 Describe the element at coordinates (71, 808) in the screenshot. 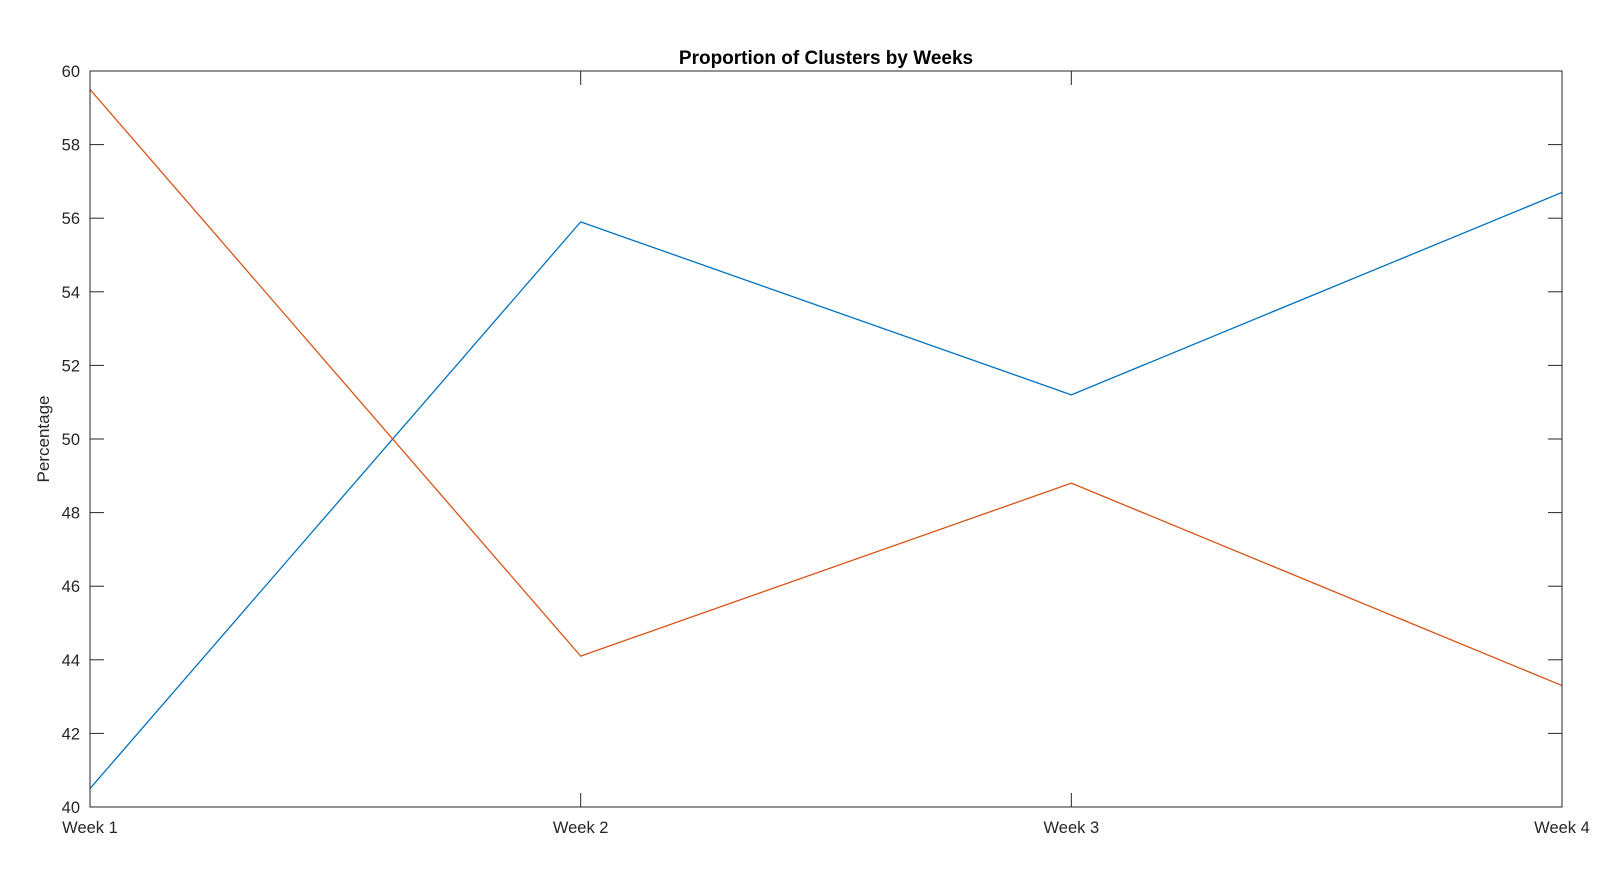

I see `y-tick-label: 40` at that location.